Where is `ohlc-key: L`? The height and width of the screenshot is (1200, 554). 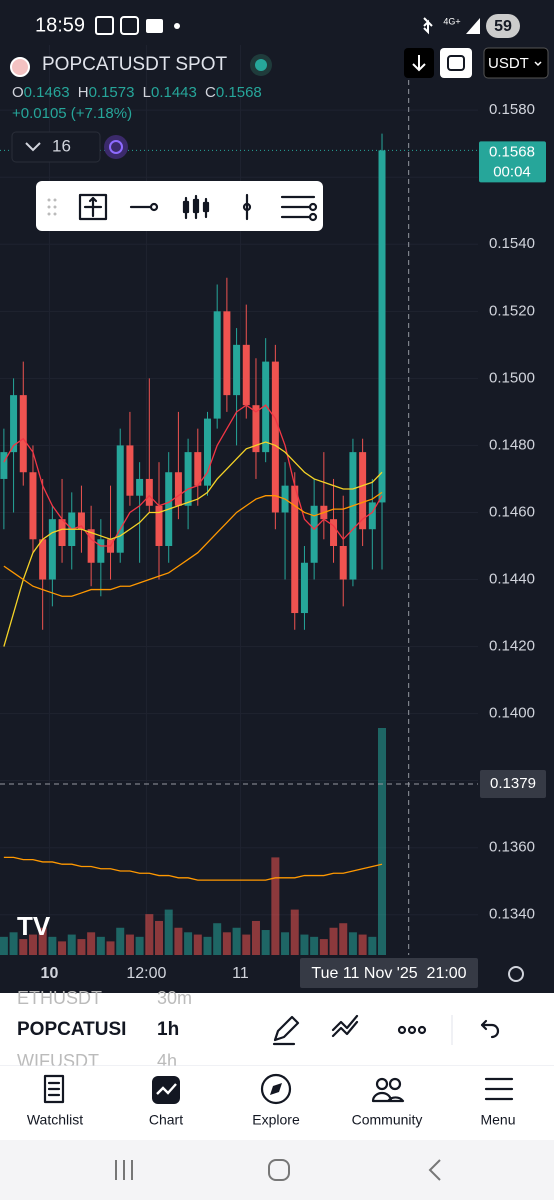 ohlc-key: L is located at coordinates (147, 92).